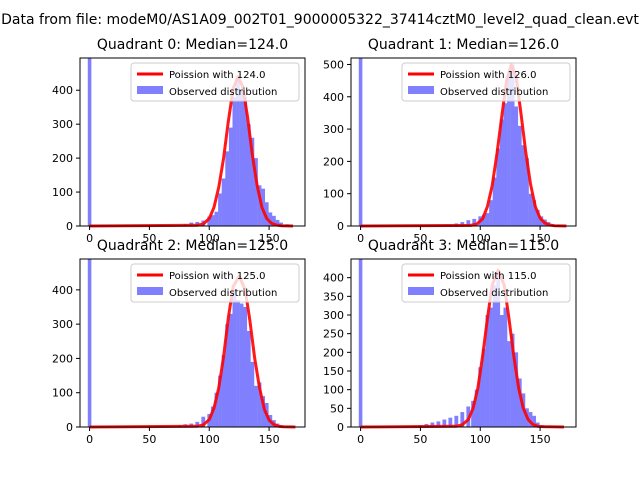  Describe the element at coordinates (463, 246) in the screenshot. I see `chart-title: Quadrant 3: Median=115.0` at that location.